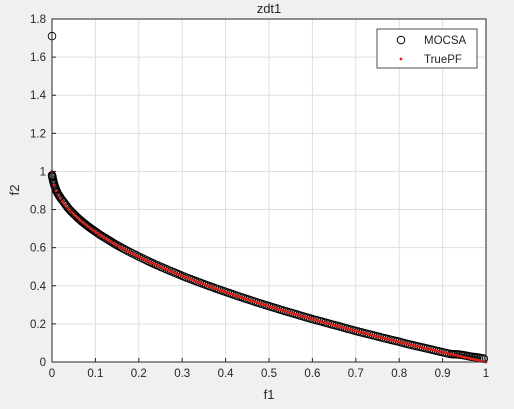 The width and height of the screenshot is (514, 409). Describe the element at coordinates (38, 287) in the screenshot. I see `y-tick-label: 0.4` at that location.